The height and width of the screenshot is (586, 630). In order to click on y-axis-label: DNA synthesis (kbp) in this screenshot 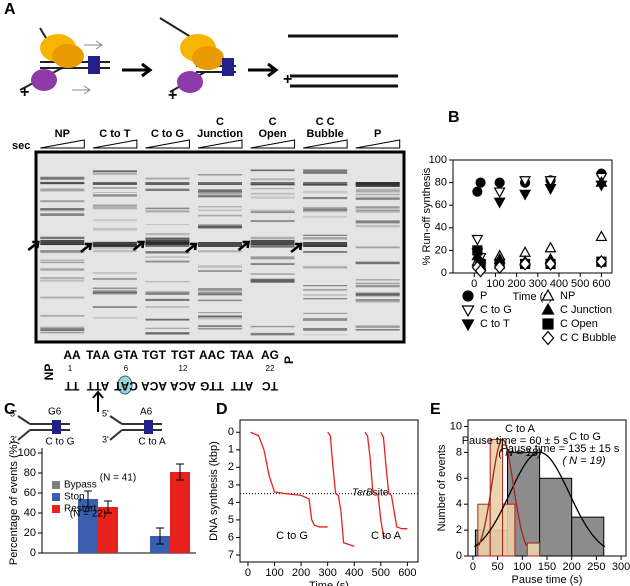, I will do `click(214, 491)`.